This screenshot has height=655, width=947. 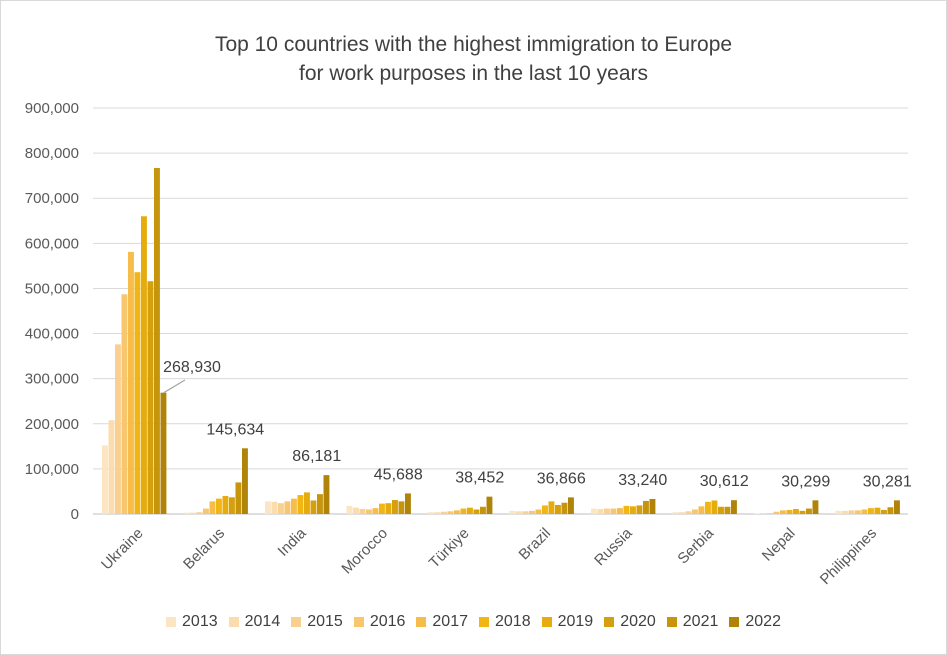 I want to click on data-label: 86,181, so click(x=316, y=456).